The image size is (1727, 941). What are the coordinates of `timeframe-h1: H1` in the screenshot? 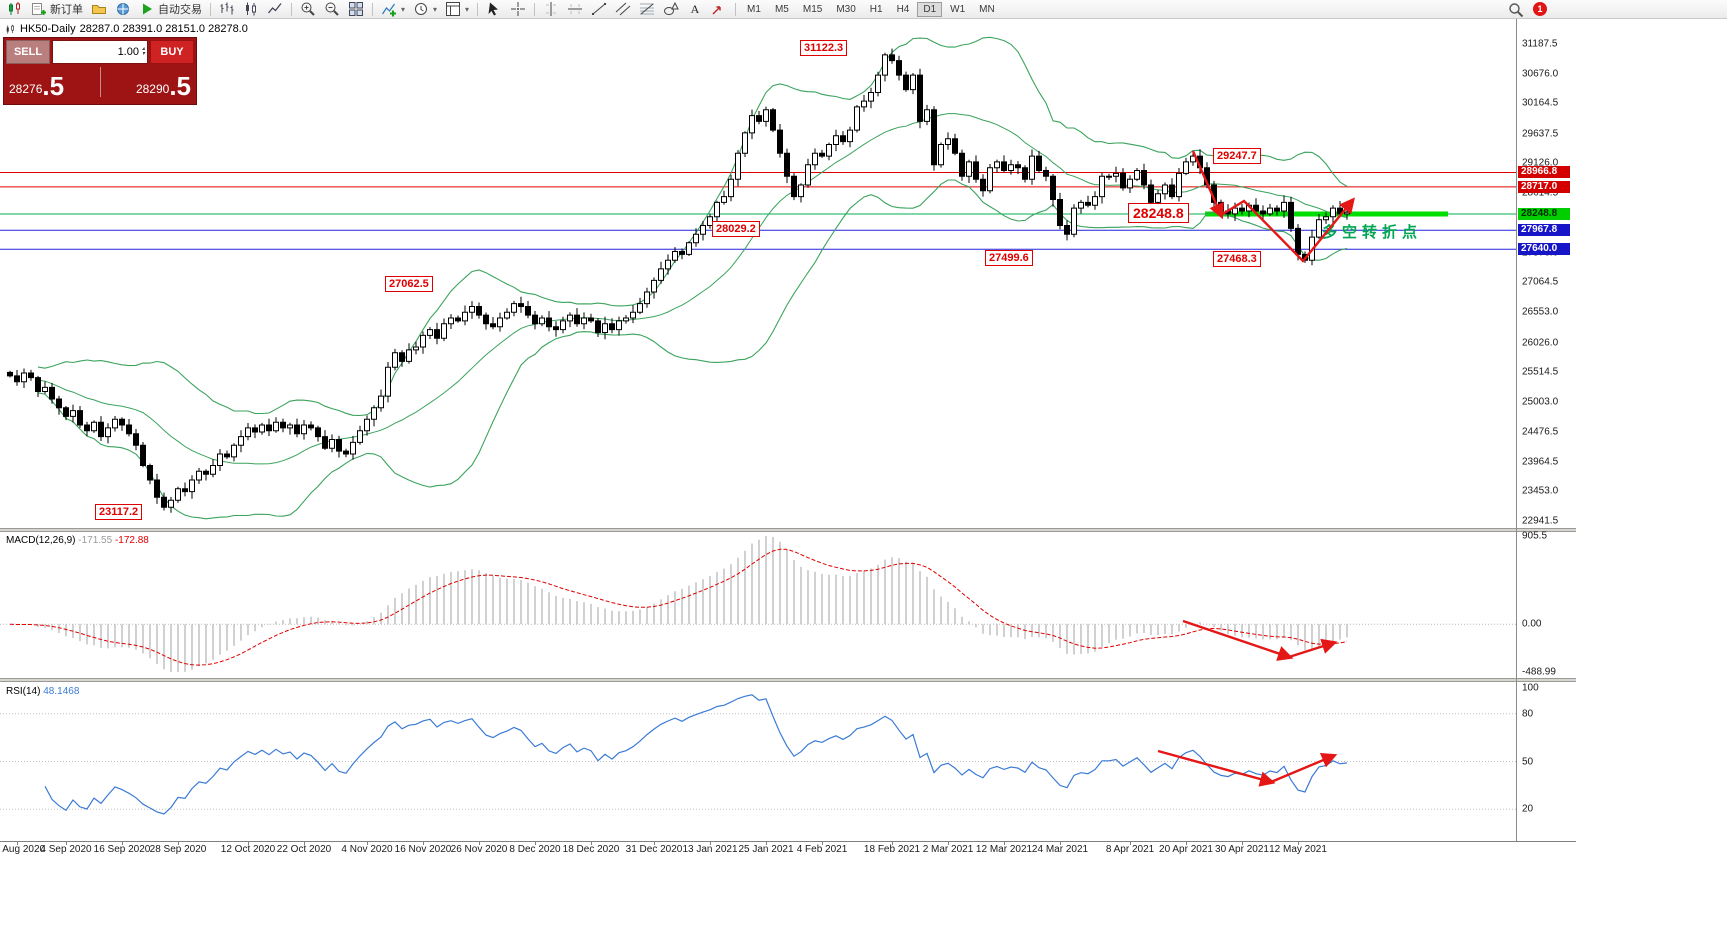 It's located at (876, 9).